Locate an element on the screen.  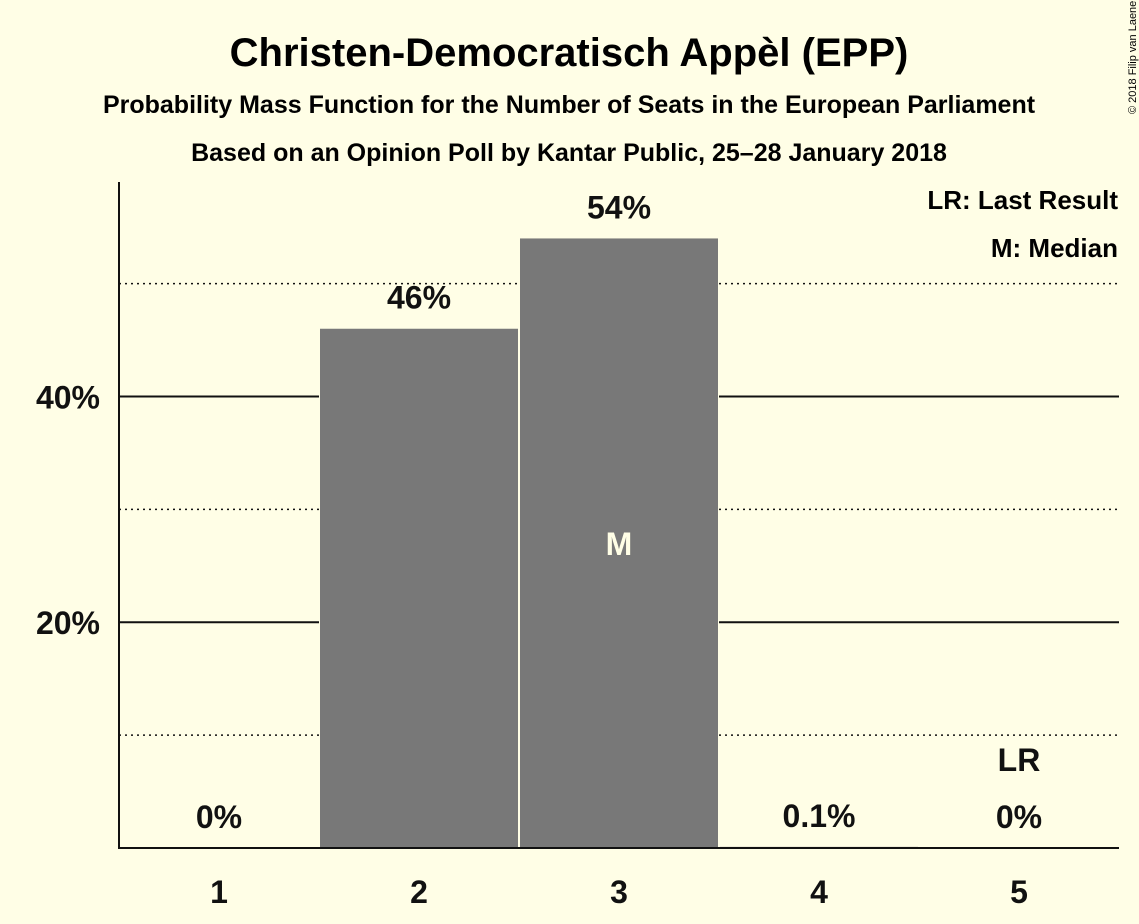
x-tick-label: 4 is located at coordinates (819, 892).